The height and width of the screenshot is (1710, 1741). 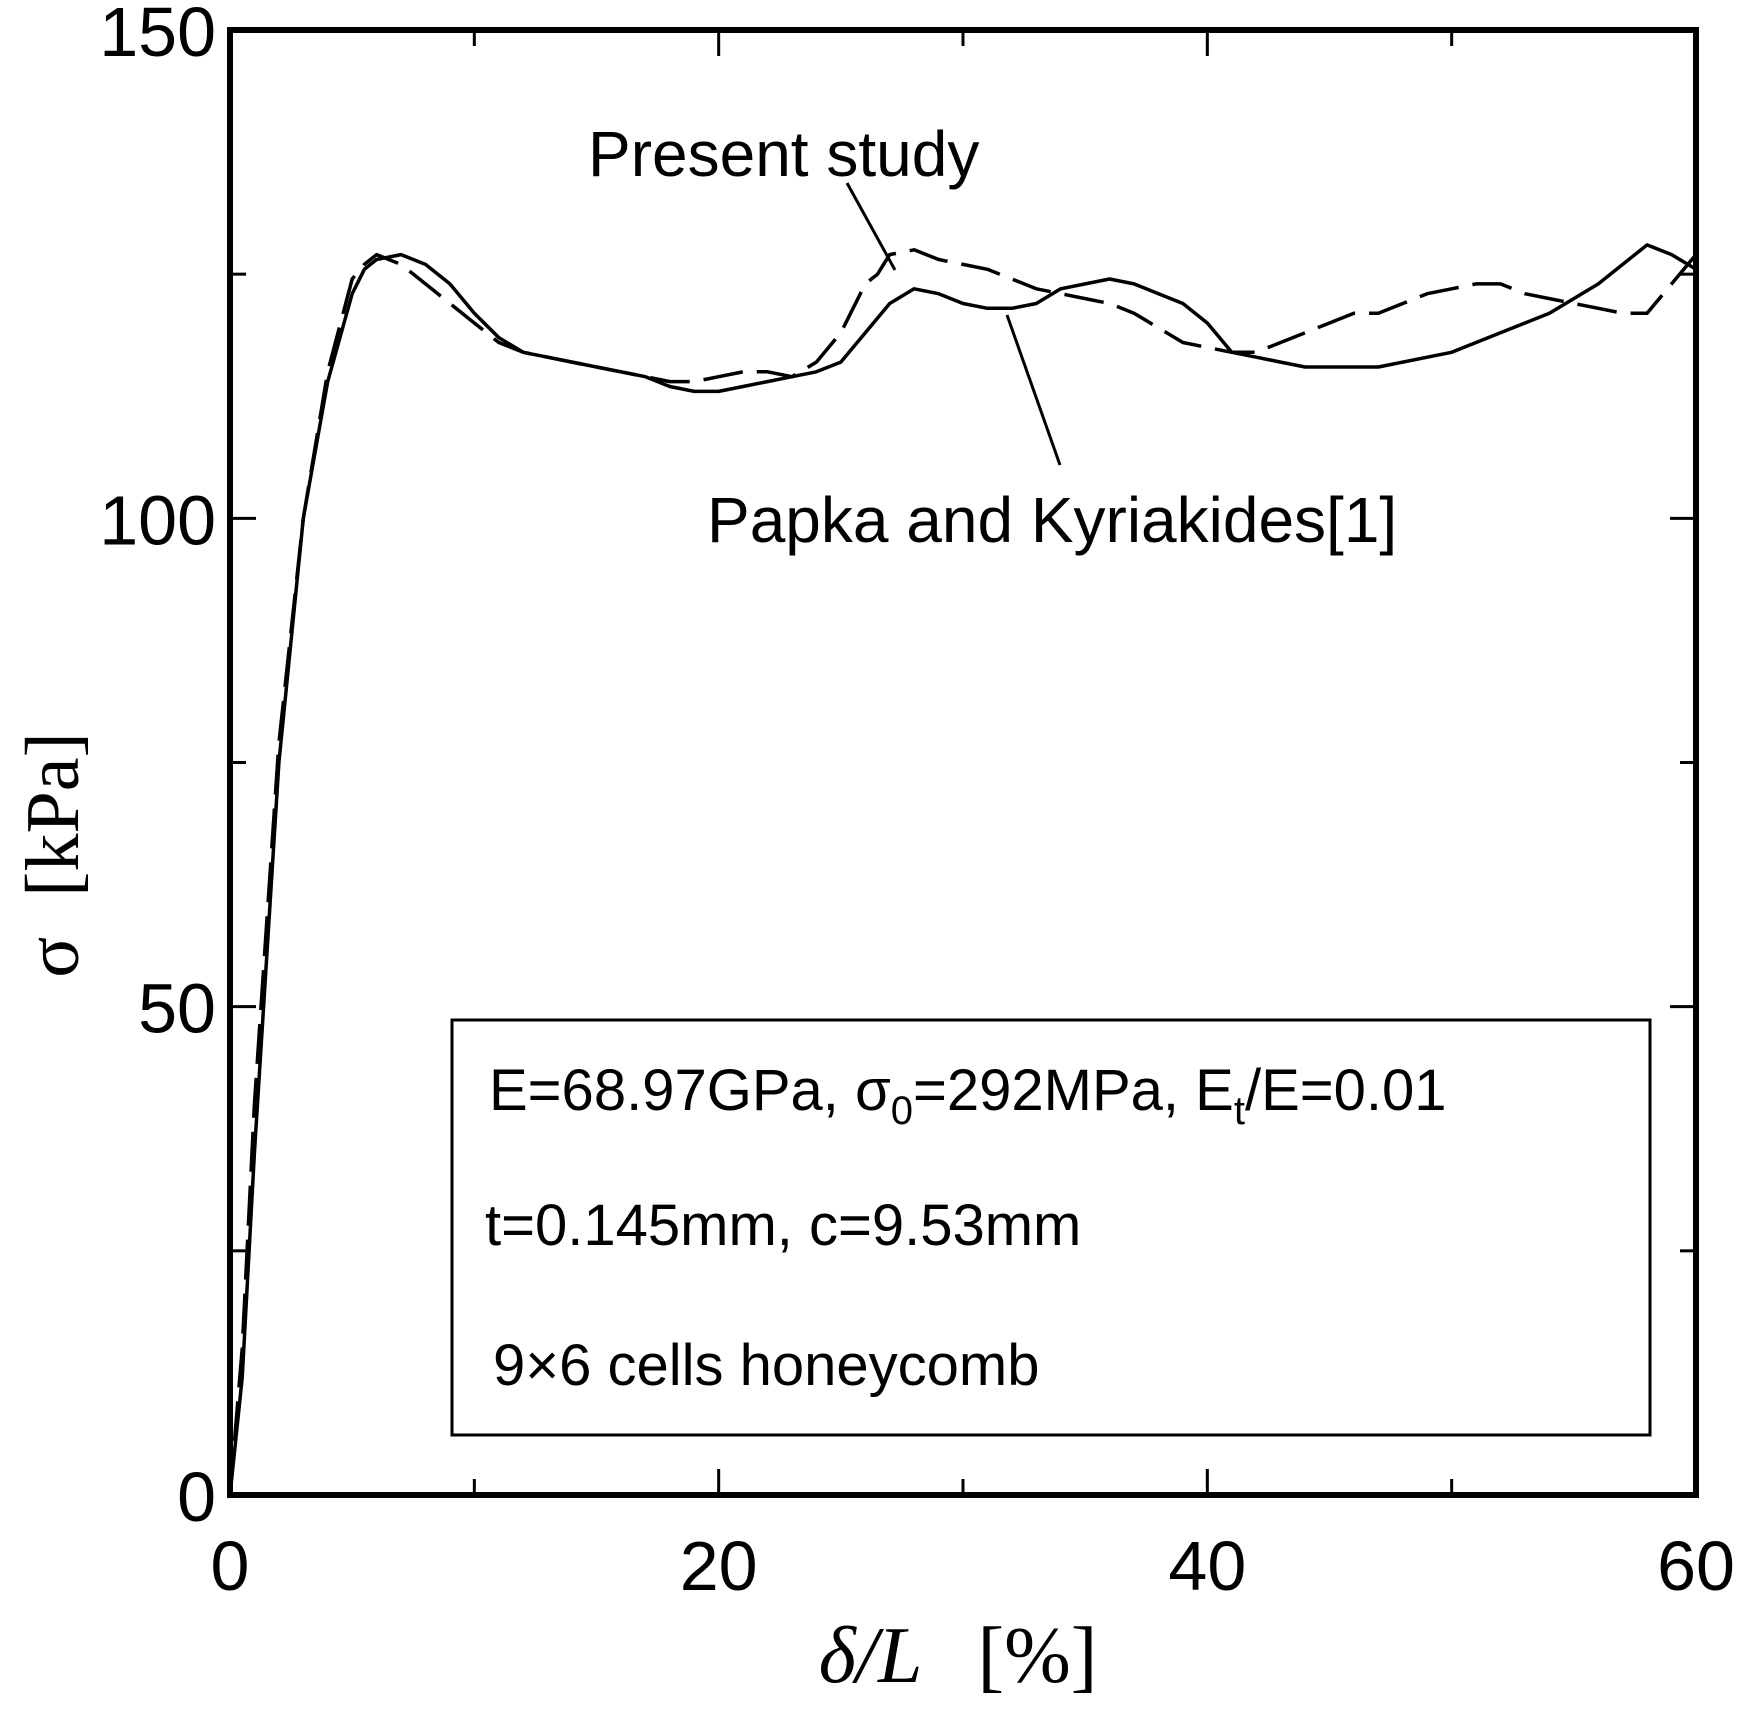 I want to click on x-tick-label-20: 20, so click(x=719, y=1566).